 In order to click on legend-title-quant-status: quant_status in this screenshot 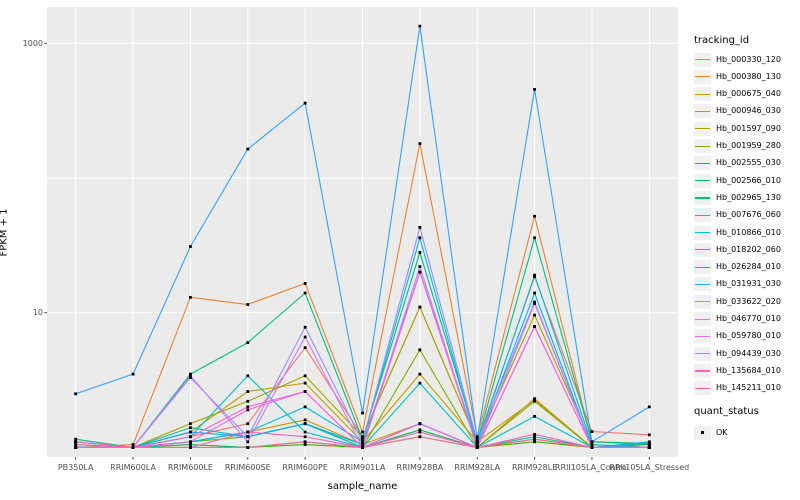, I will do `click(726, 411)`.